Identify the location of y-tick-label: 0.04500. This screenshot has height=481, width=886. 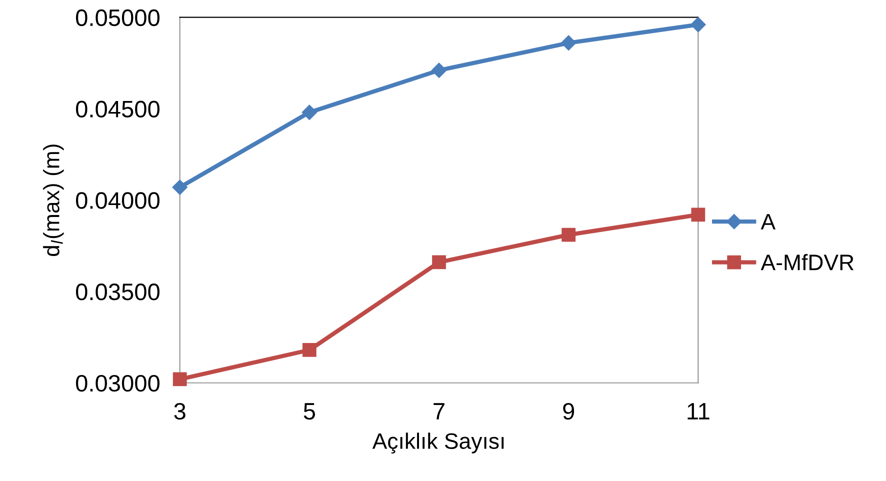
(118, 109).